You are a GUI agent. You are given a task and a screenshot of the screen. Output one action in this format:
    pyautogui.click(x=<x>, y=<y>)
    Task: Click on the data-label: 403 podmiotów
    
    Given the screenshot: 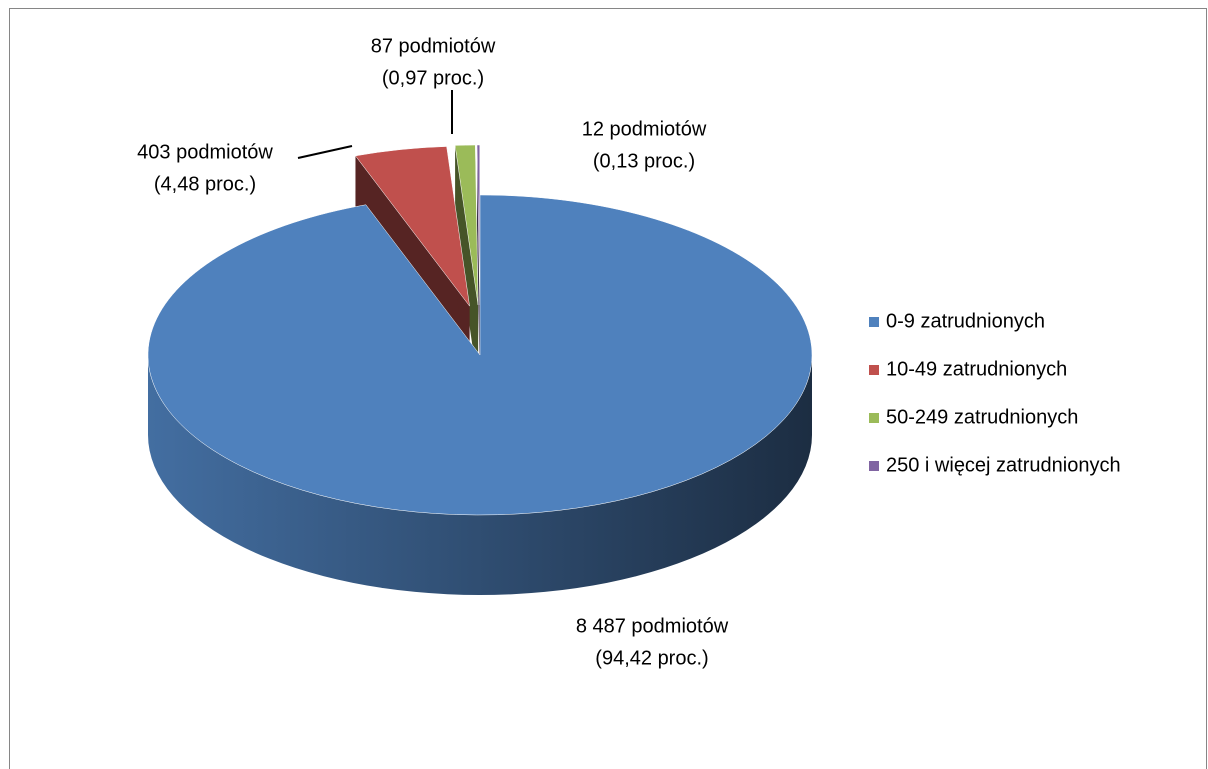 What is the action you would take?
    pyautogui.click(x=205, y=152)
    